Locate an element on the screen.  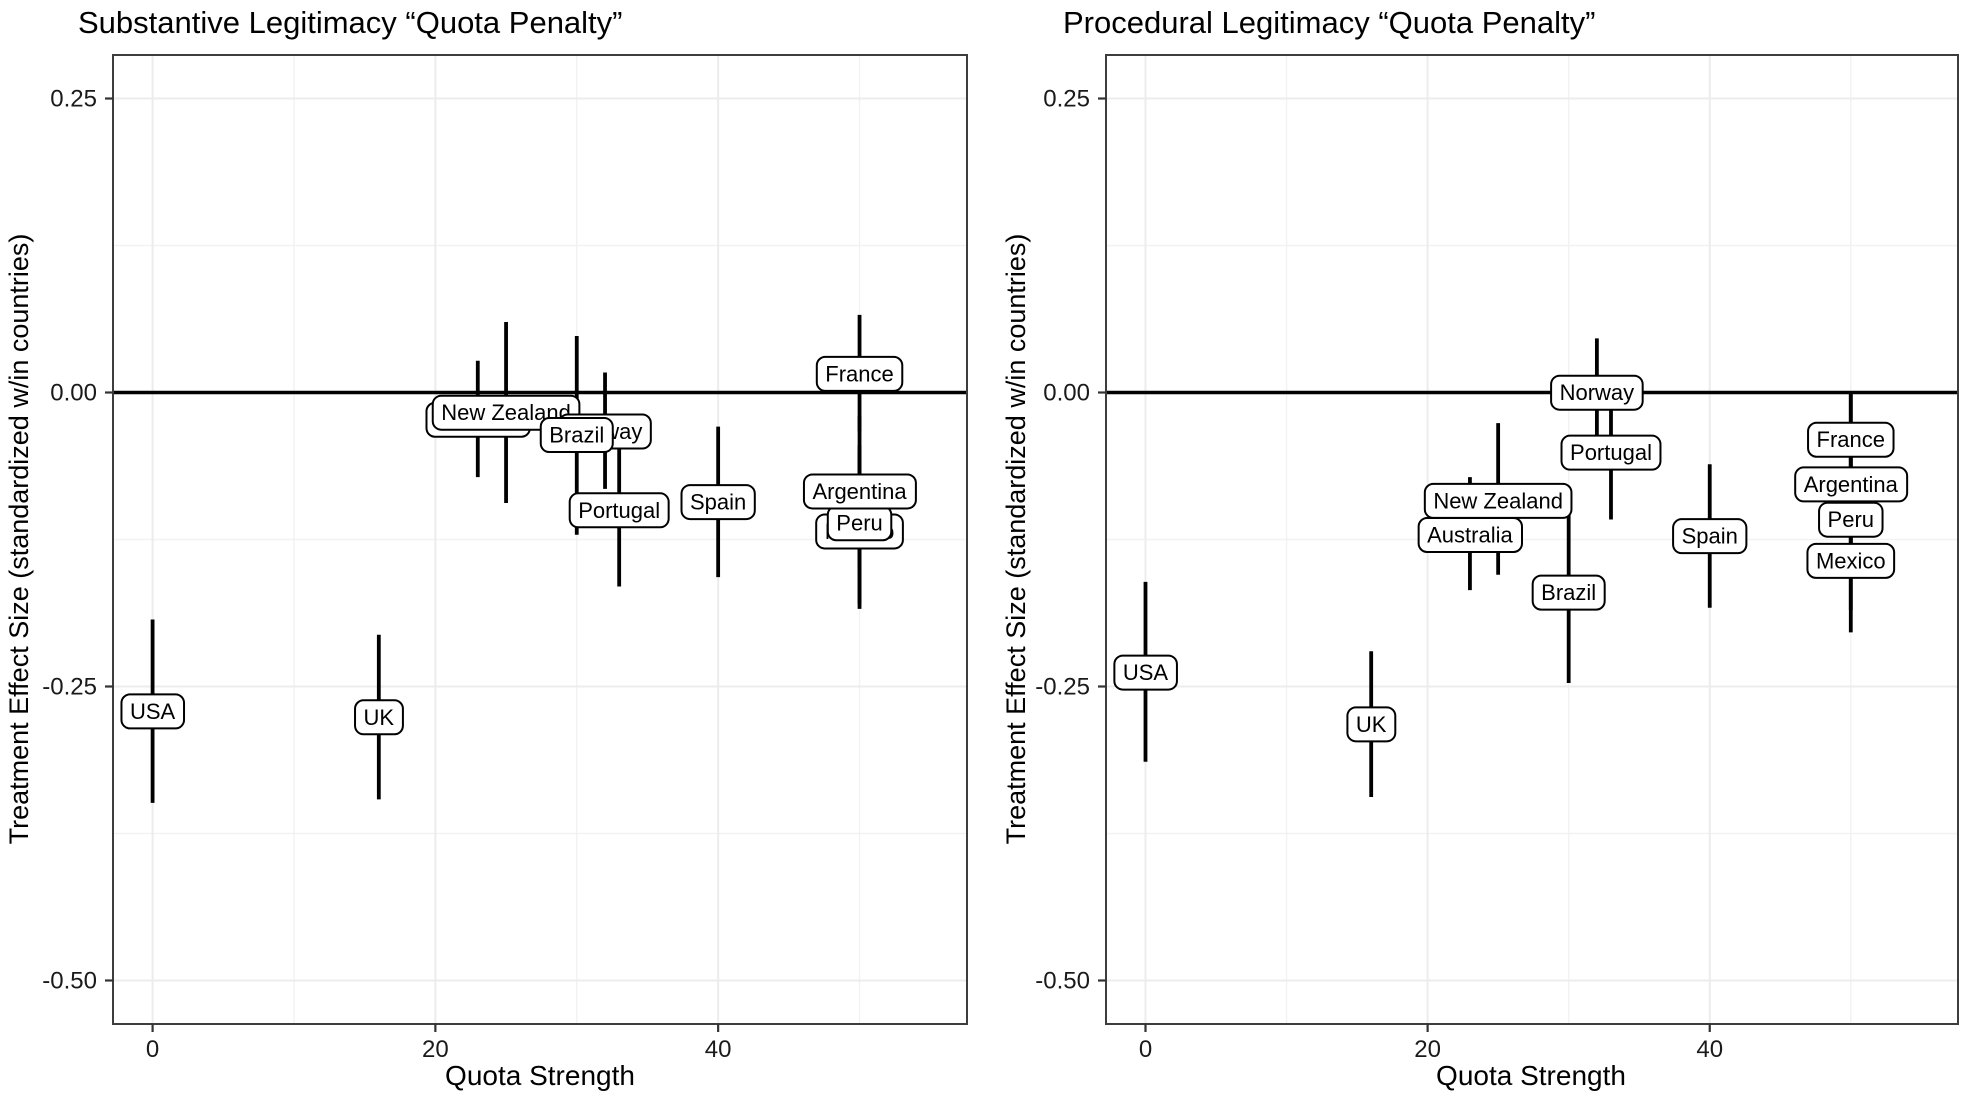
country-label-australia: Australia is located at coordinates (1470, 534).